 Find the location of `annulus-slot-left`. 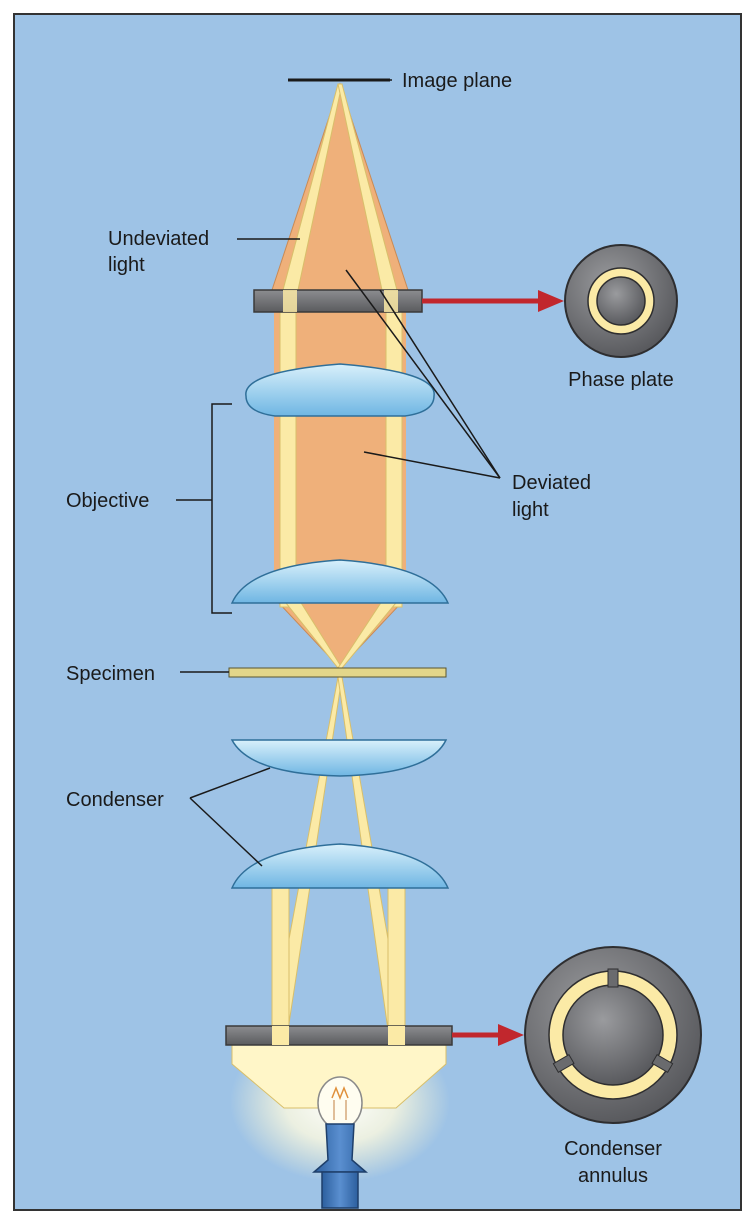

annulus-slot-left is located at coordinates (280, 1035).